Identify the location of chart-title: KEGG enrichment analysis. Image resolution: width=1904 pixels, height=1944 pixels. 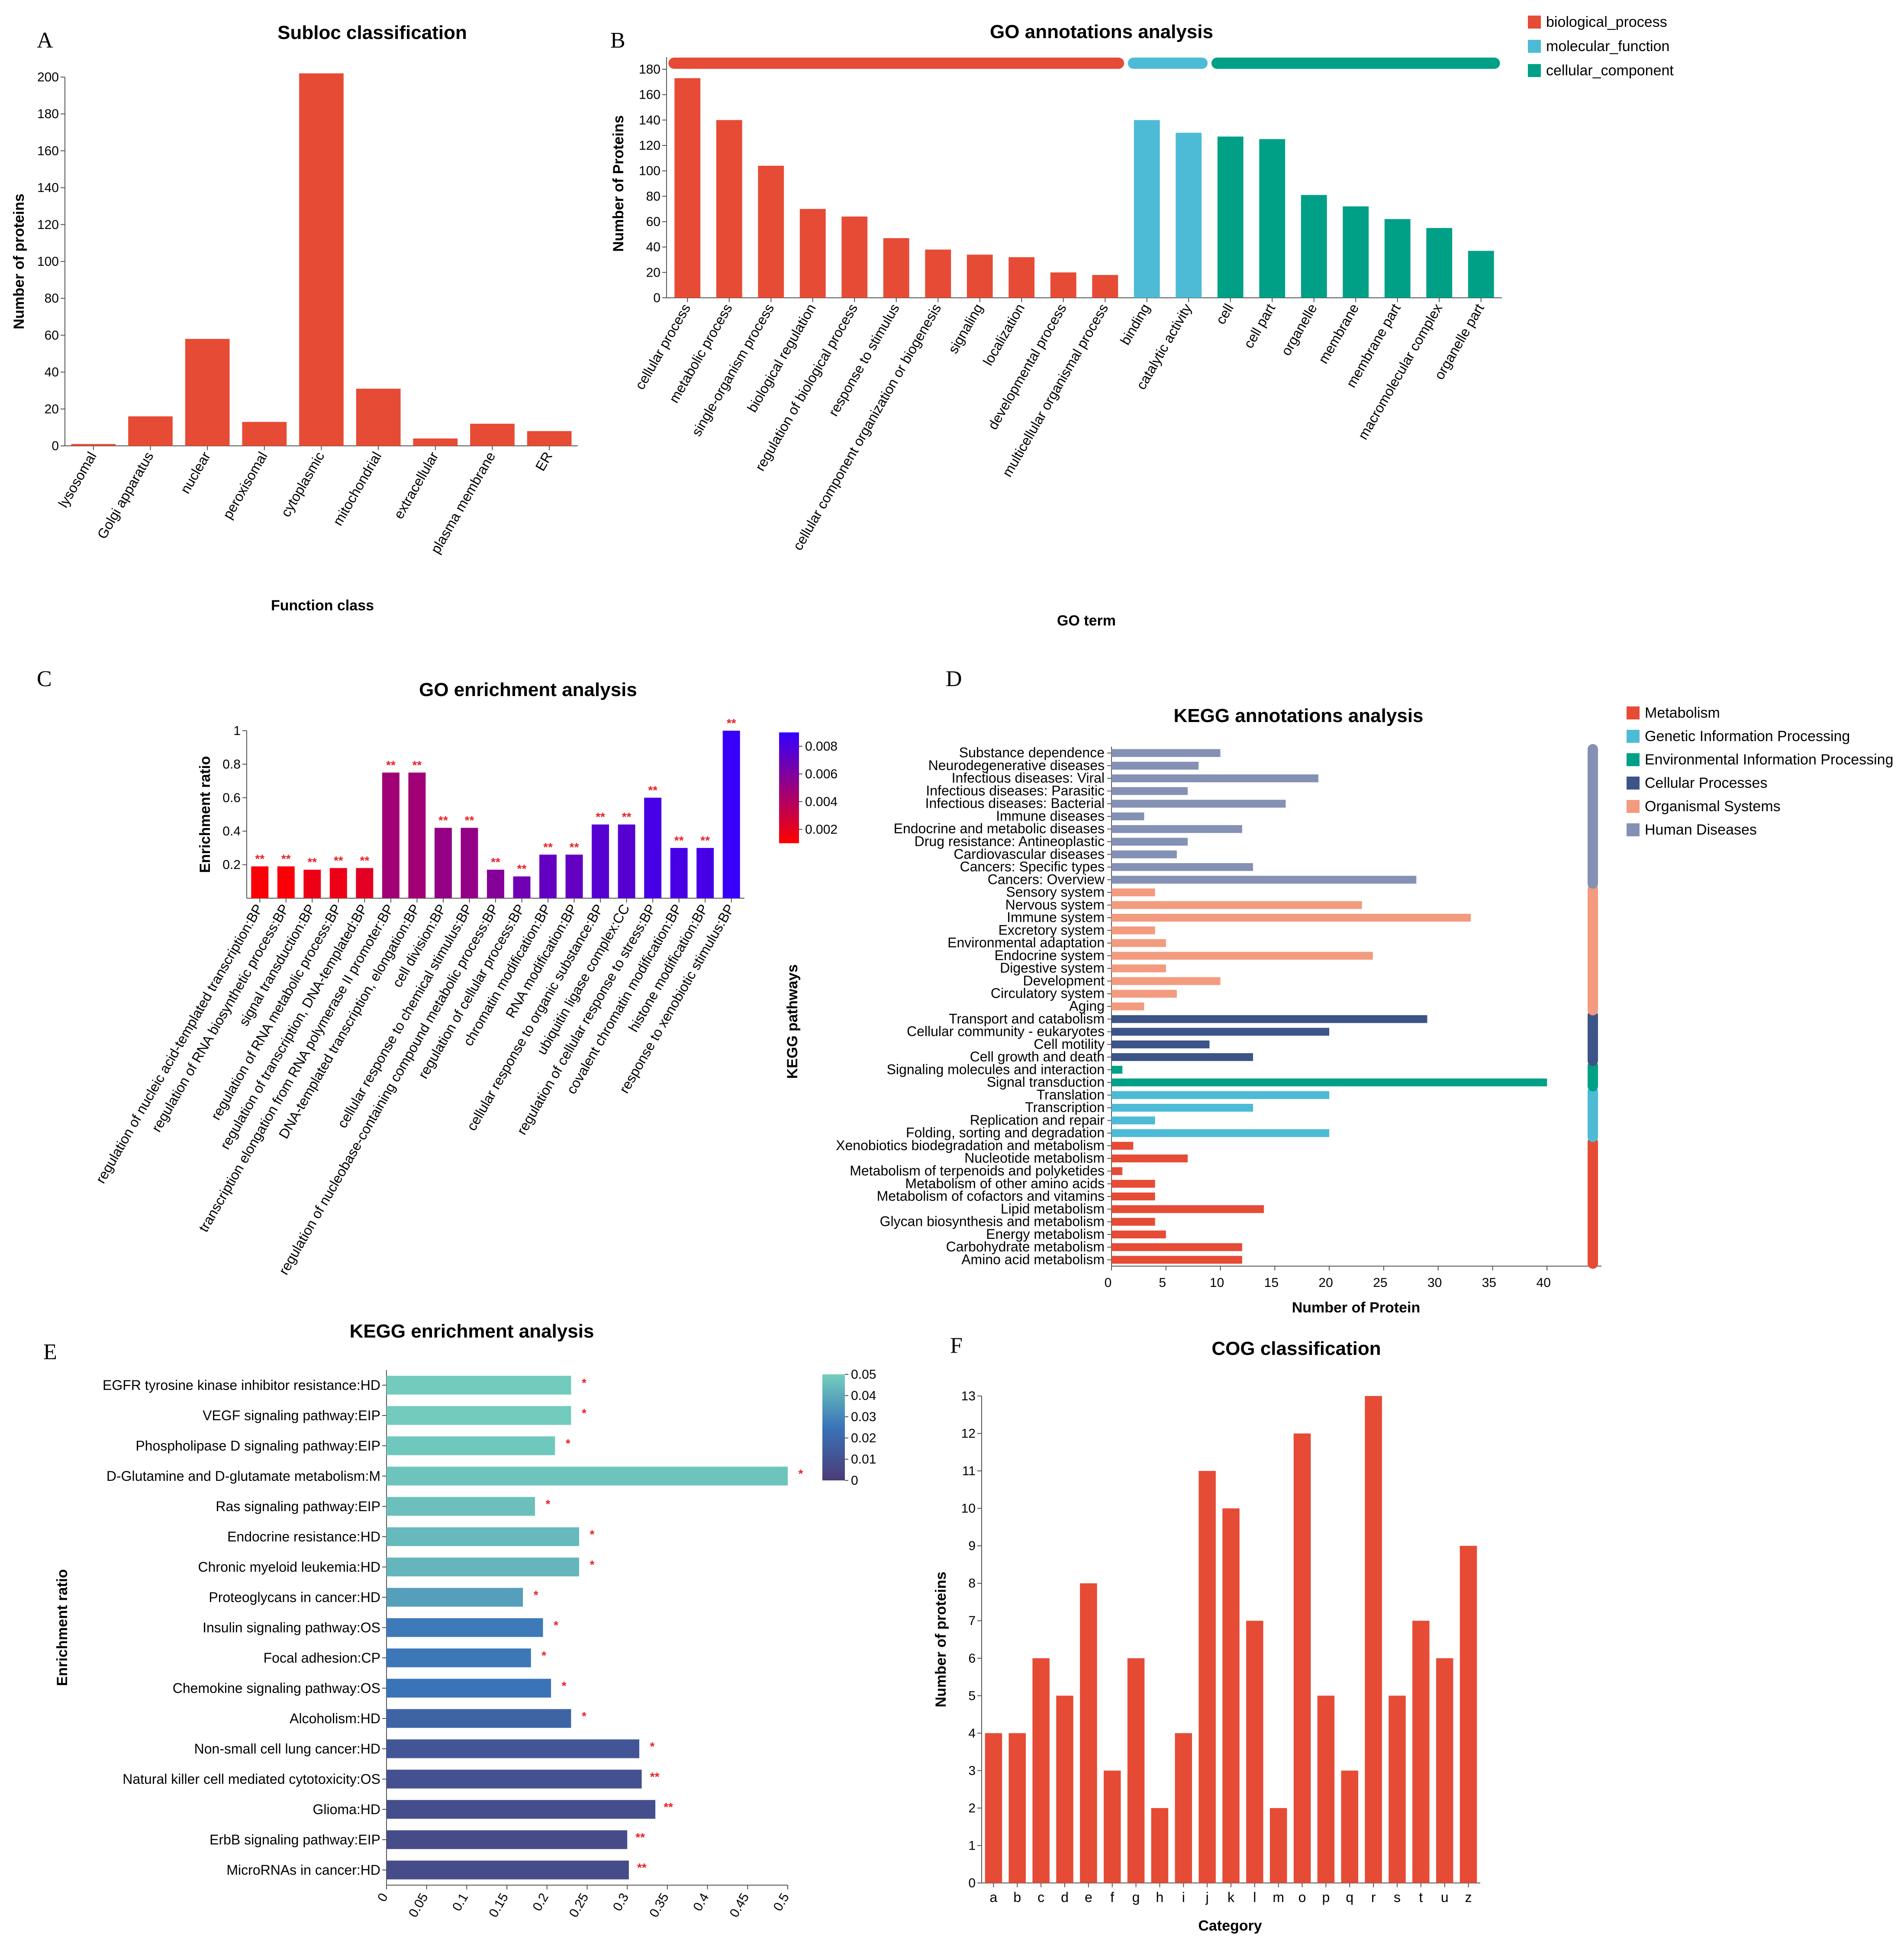
(472, 1331).